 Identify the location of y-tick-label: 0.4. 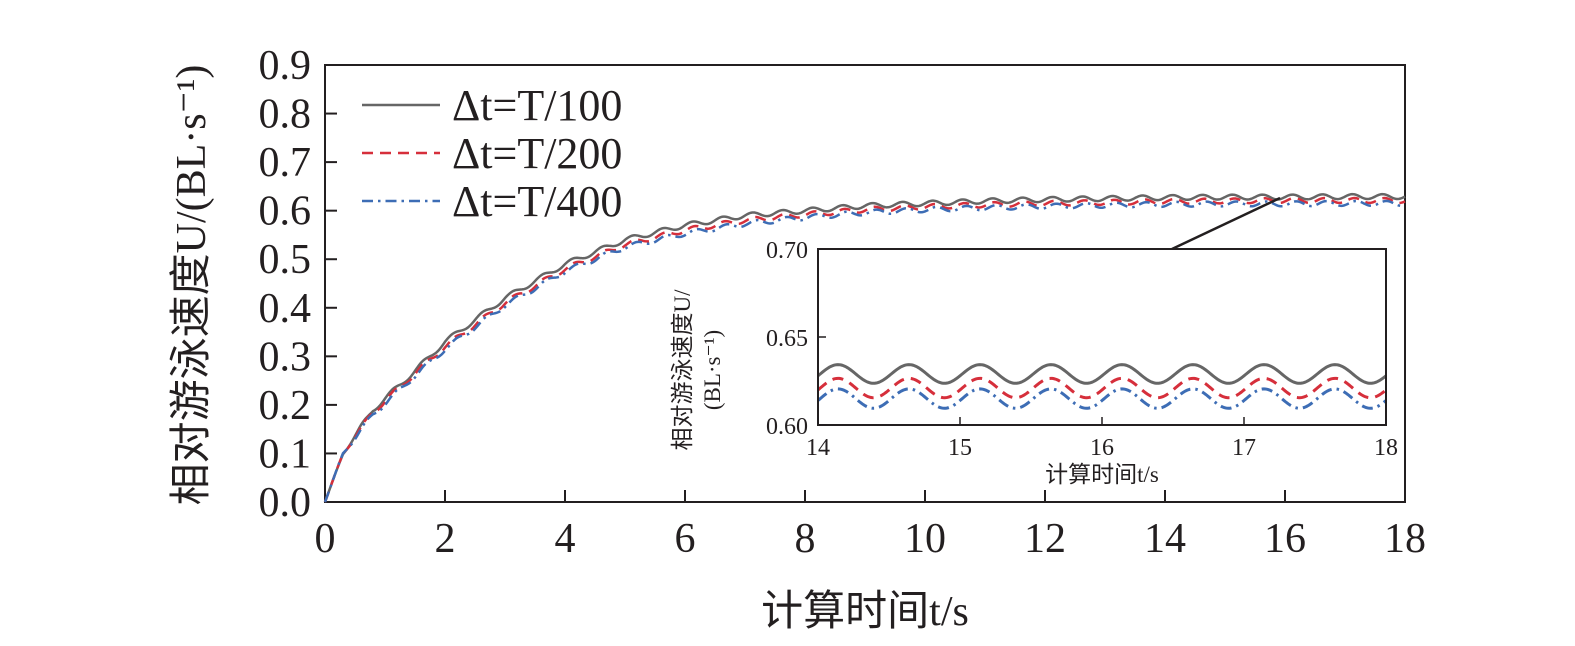
(285, 309).